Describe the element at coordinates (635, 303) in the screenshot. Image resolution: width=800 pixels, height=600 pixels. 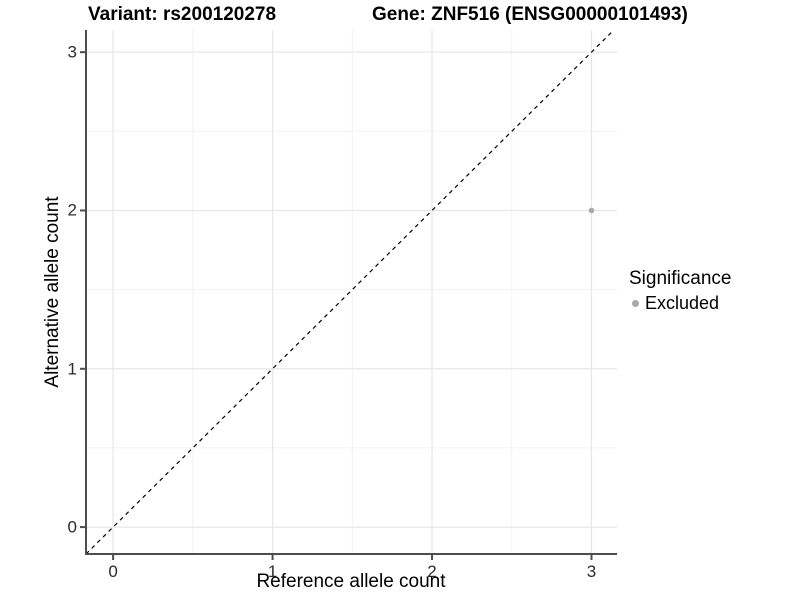
I see `legend-point-swatch` at that location.